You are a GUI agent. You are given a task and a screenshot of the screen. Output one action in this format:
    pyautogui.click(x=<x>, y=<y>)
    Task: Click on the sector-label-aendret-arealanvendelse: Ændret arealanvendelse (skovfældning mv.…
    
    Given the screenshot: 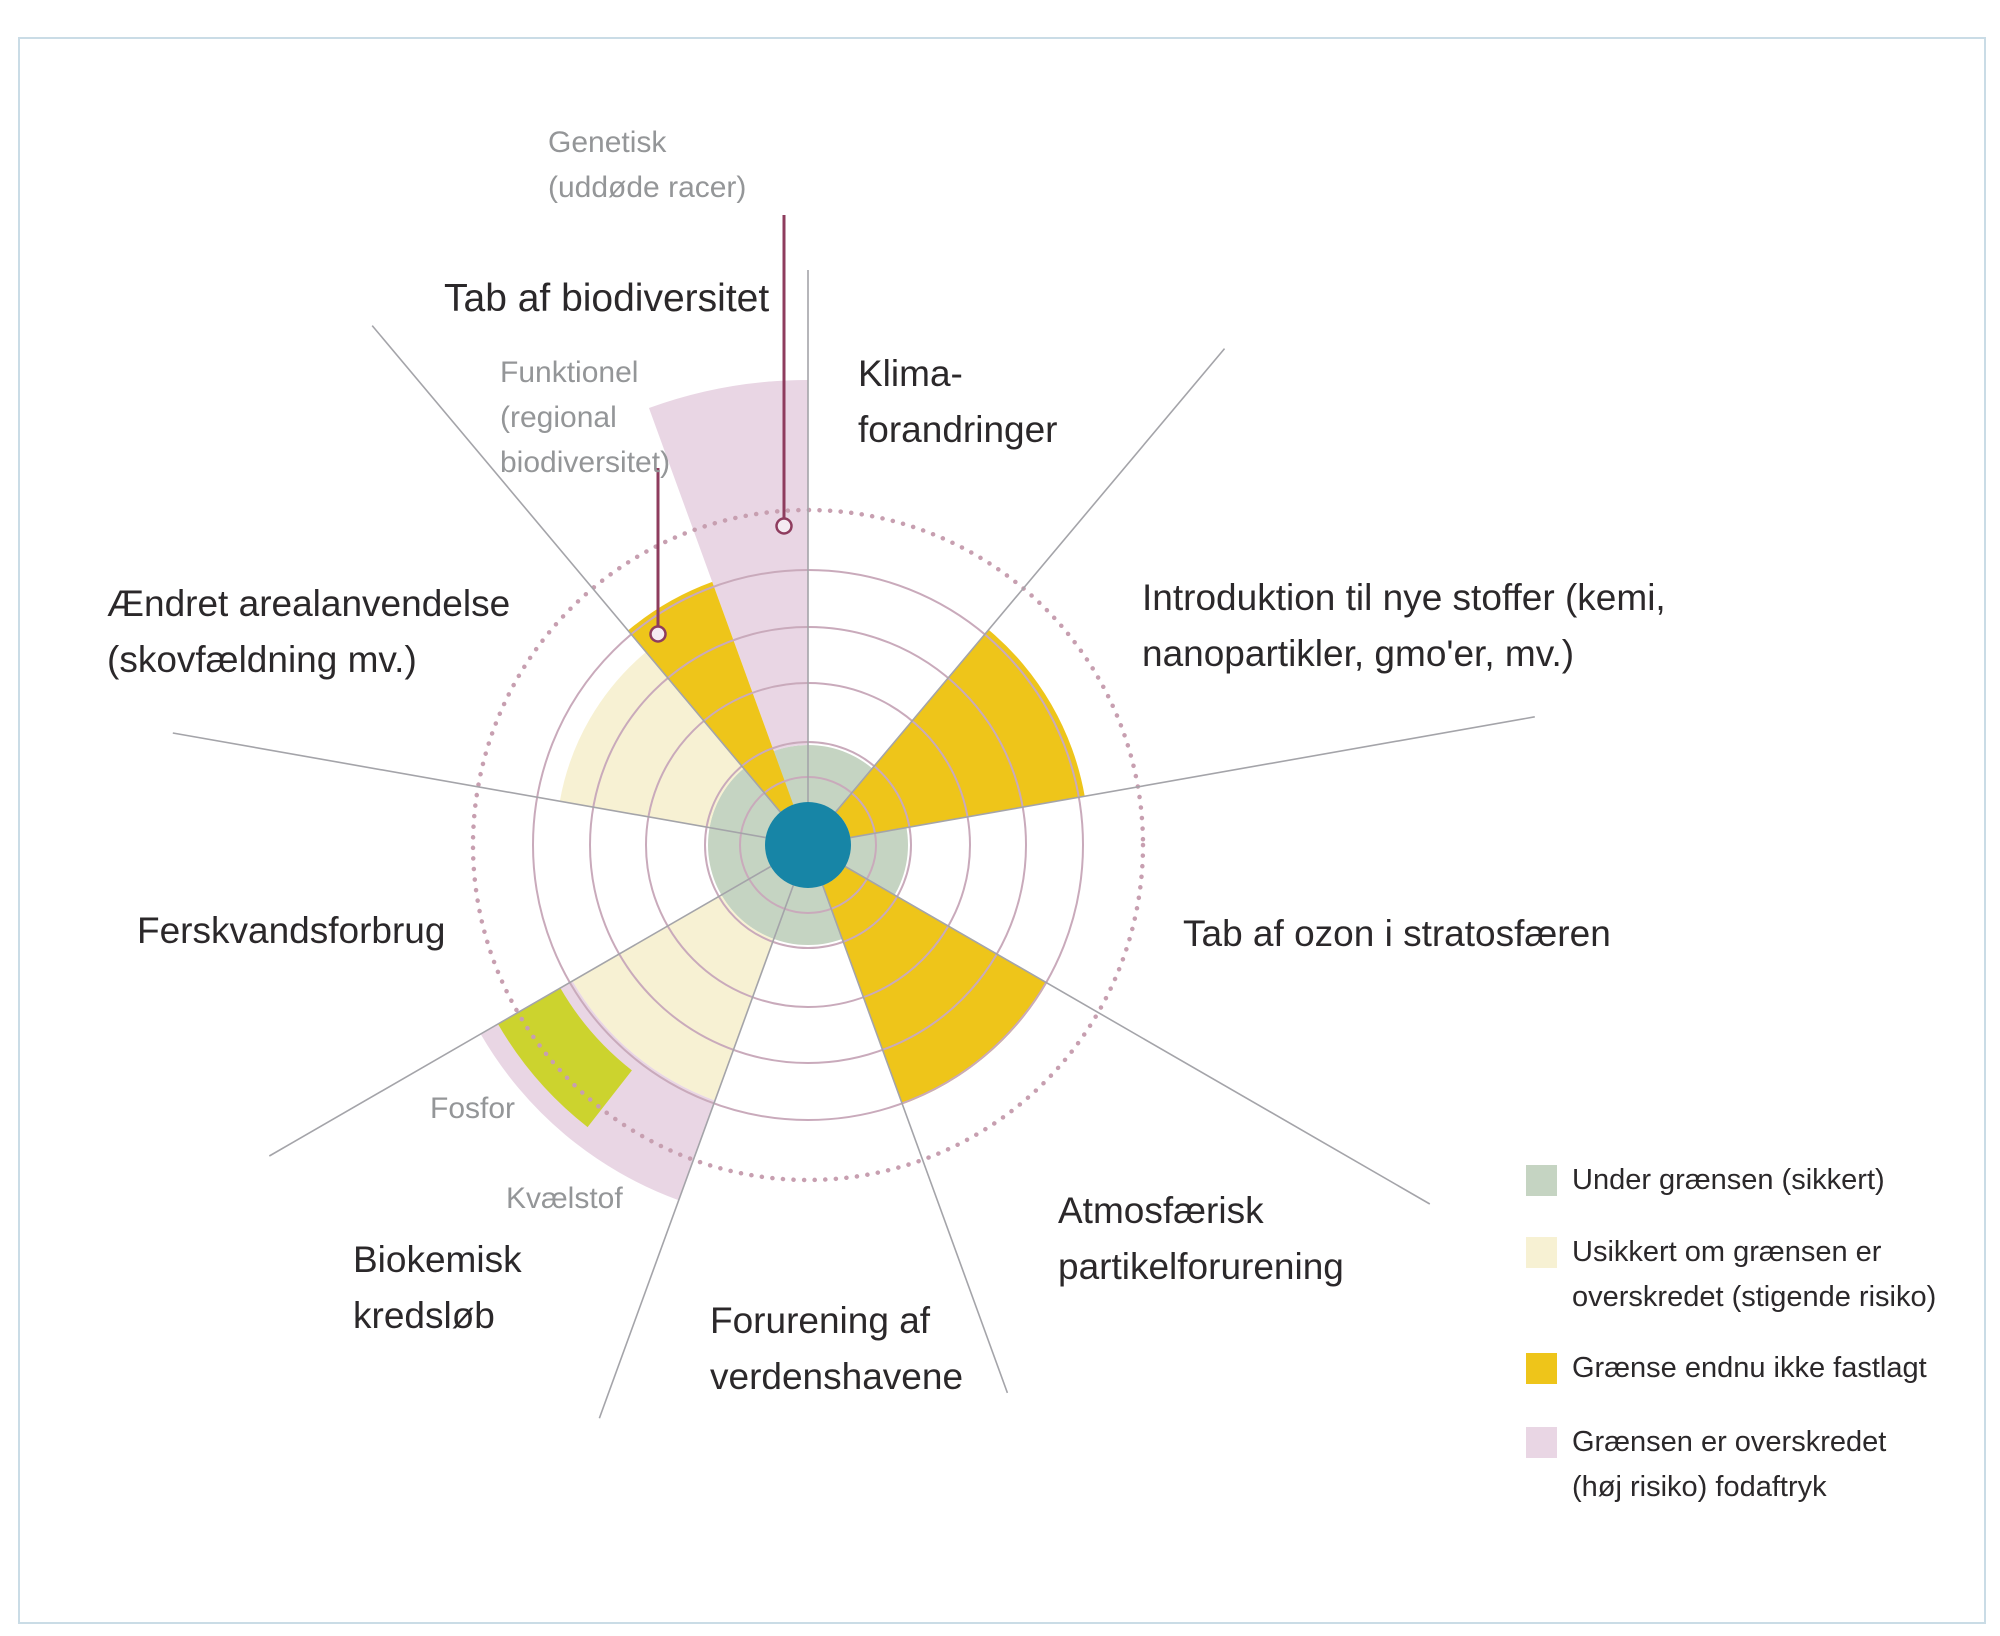 What is the action you would take?
    pyautogui.click(x=309, y=631)
    